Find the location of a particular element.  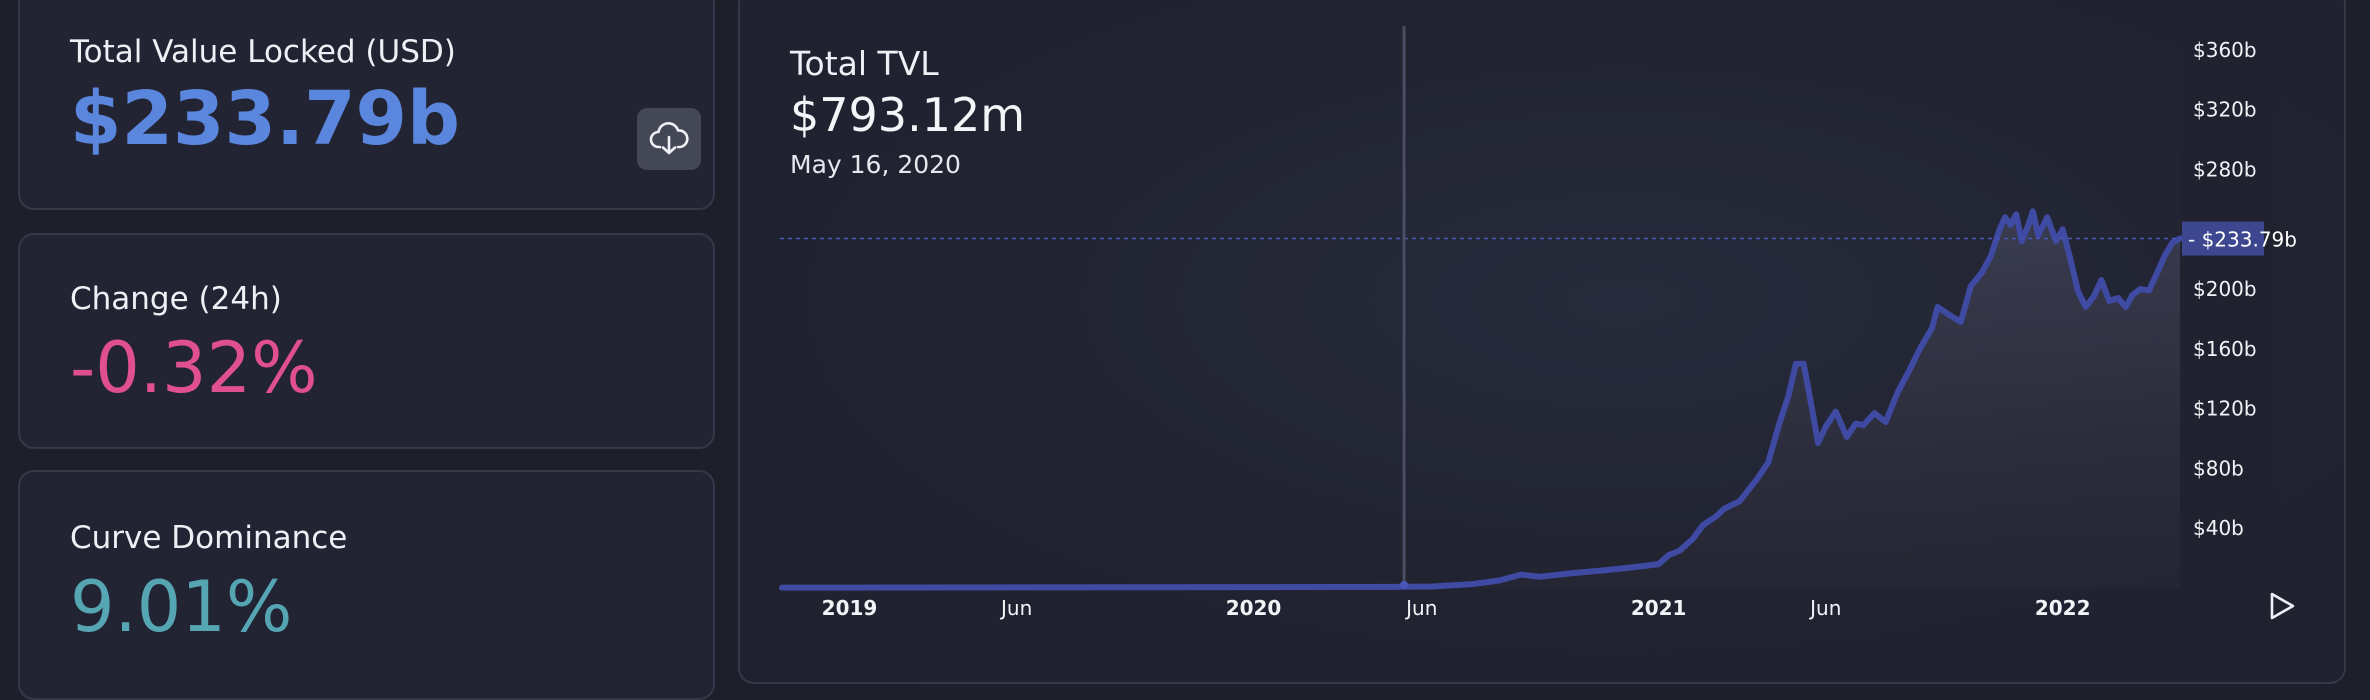

tvl-card: Total Value Locked (USD) $233.79b is located at coordinates (366, 105).